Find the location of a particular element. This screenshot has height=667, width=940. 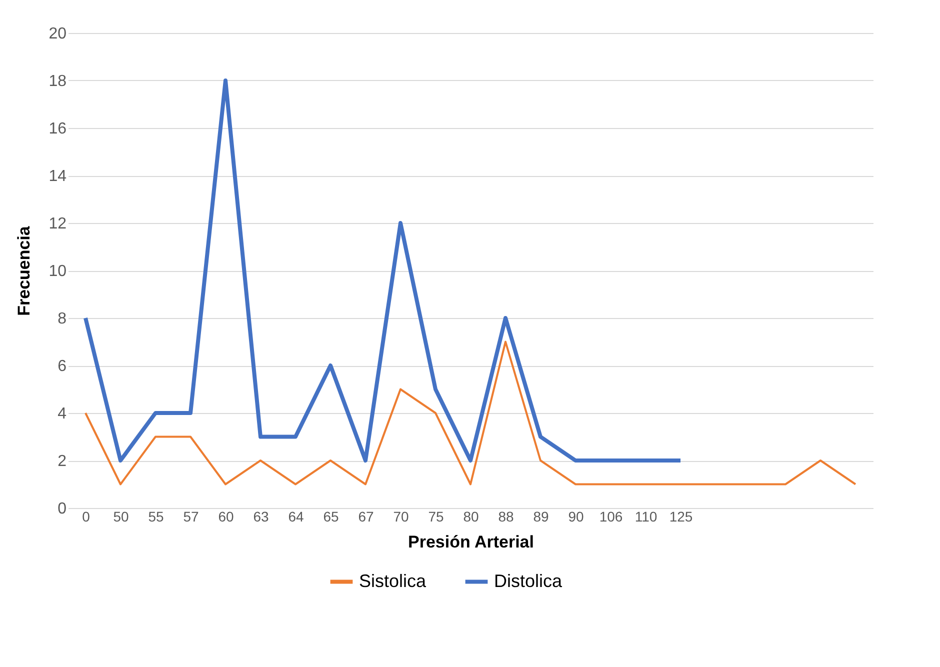

y-tick-label: 4 is located at coordinates (62, 414).